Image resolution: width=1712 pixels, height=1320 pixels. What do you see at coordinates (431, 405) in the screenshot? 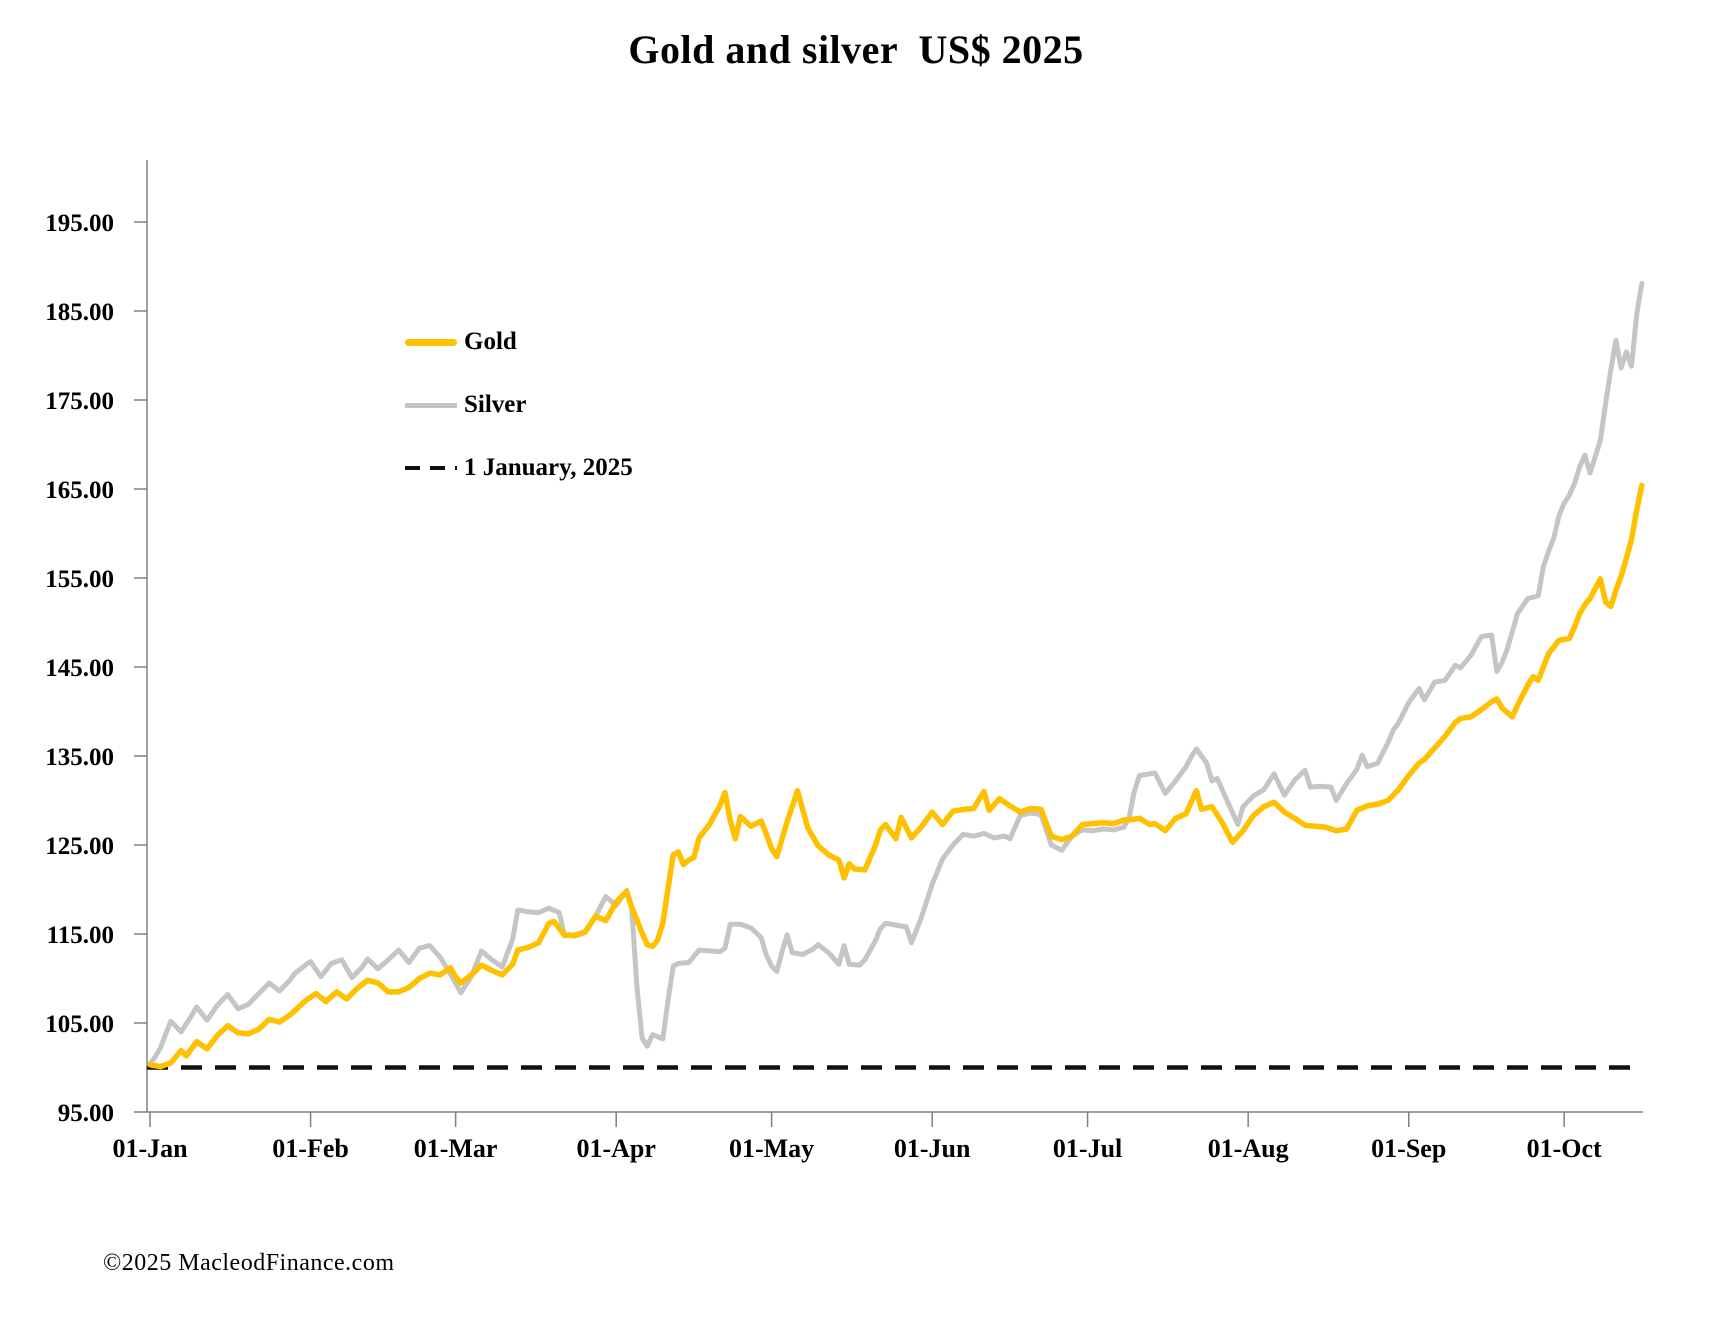
I see `silver-line-swatch` at bounding box center [431, 405].